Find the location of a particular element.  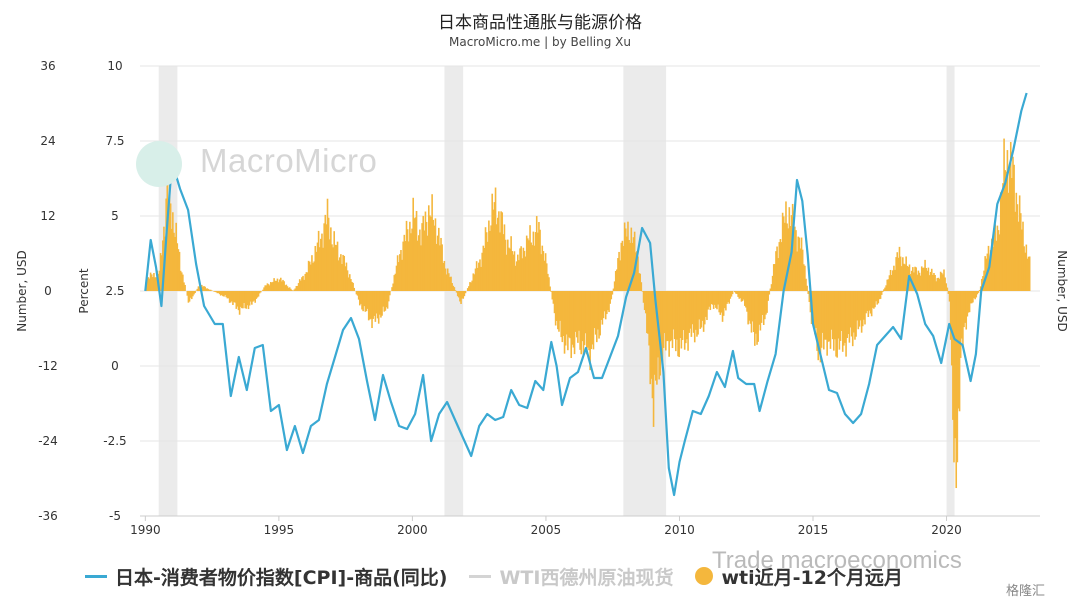

y-axis-title-outer: Number, USD is located at coordinates (22, 290).